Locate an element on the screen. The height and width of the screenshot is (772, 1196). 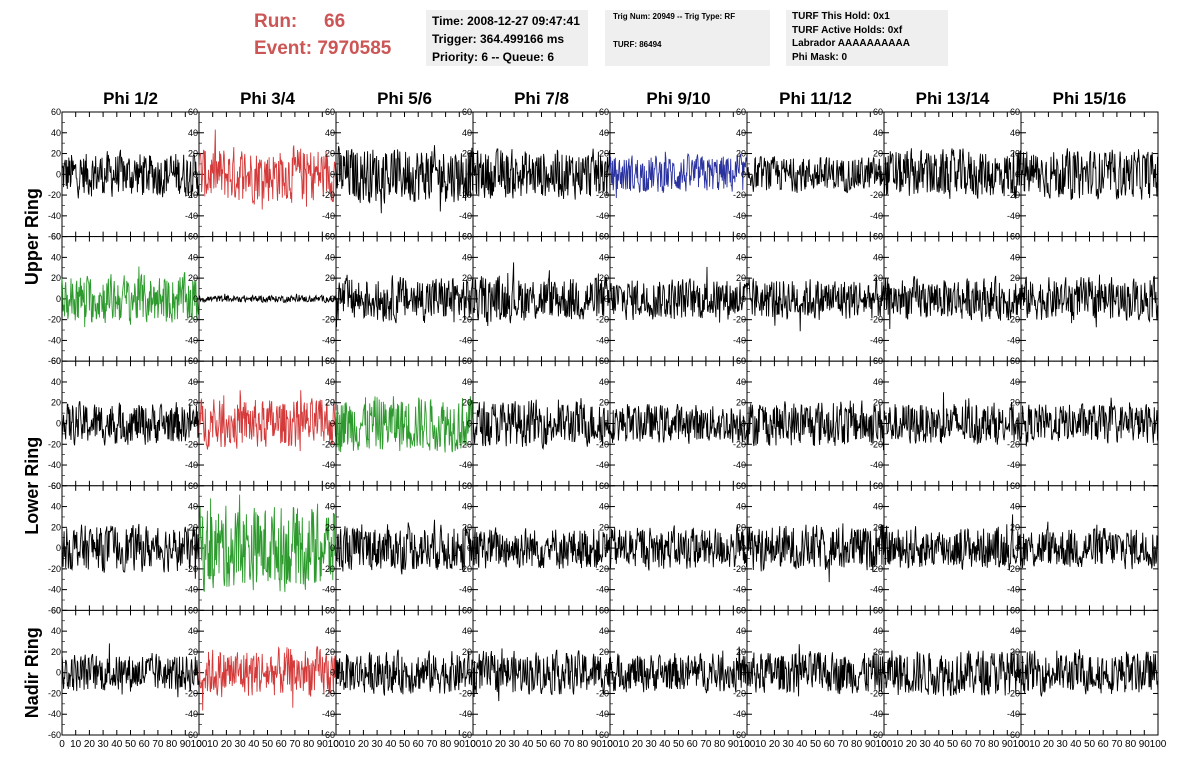
column-header-6: Phi 11/12 is located at coordinates (815, 98).